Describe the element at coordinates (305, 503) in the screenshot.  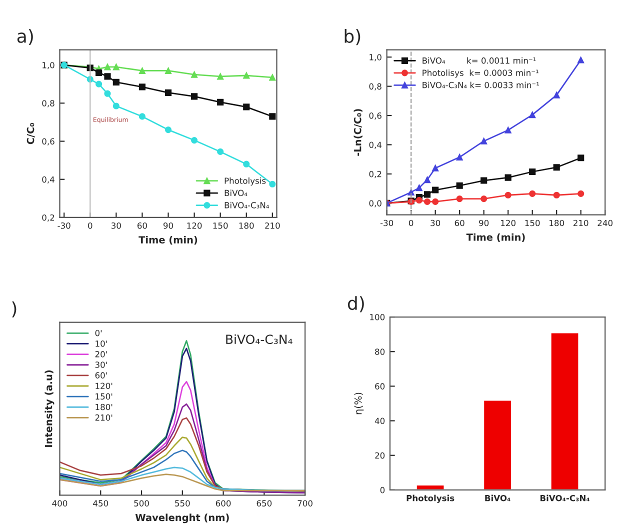
I see `x-tick-label: 700` at that location.